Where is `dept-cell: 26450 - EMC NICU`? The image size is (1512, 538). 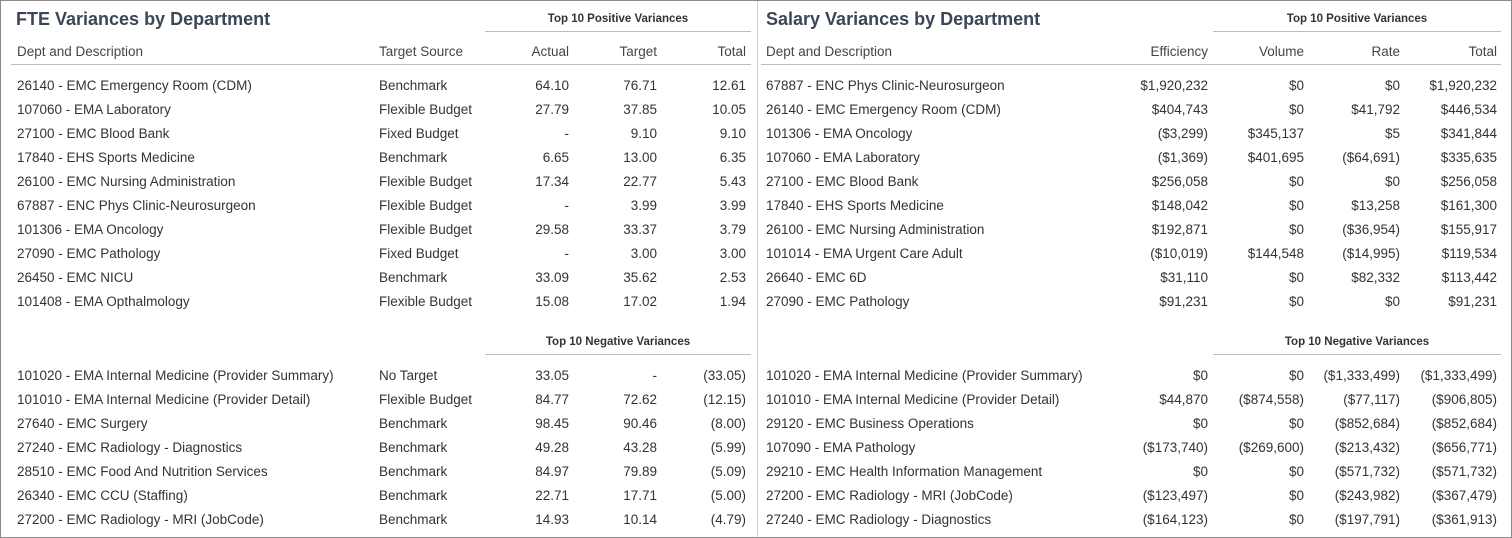 dept-cell: 26450 - EMC NICU is located at coordinates (75, 277).